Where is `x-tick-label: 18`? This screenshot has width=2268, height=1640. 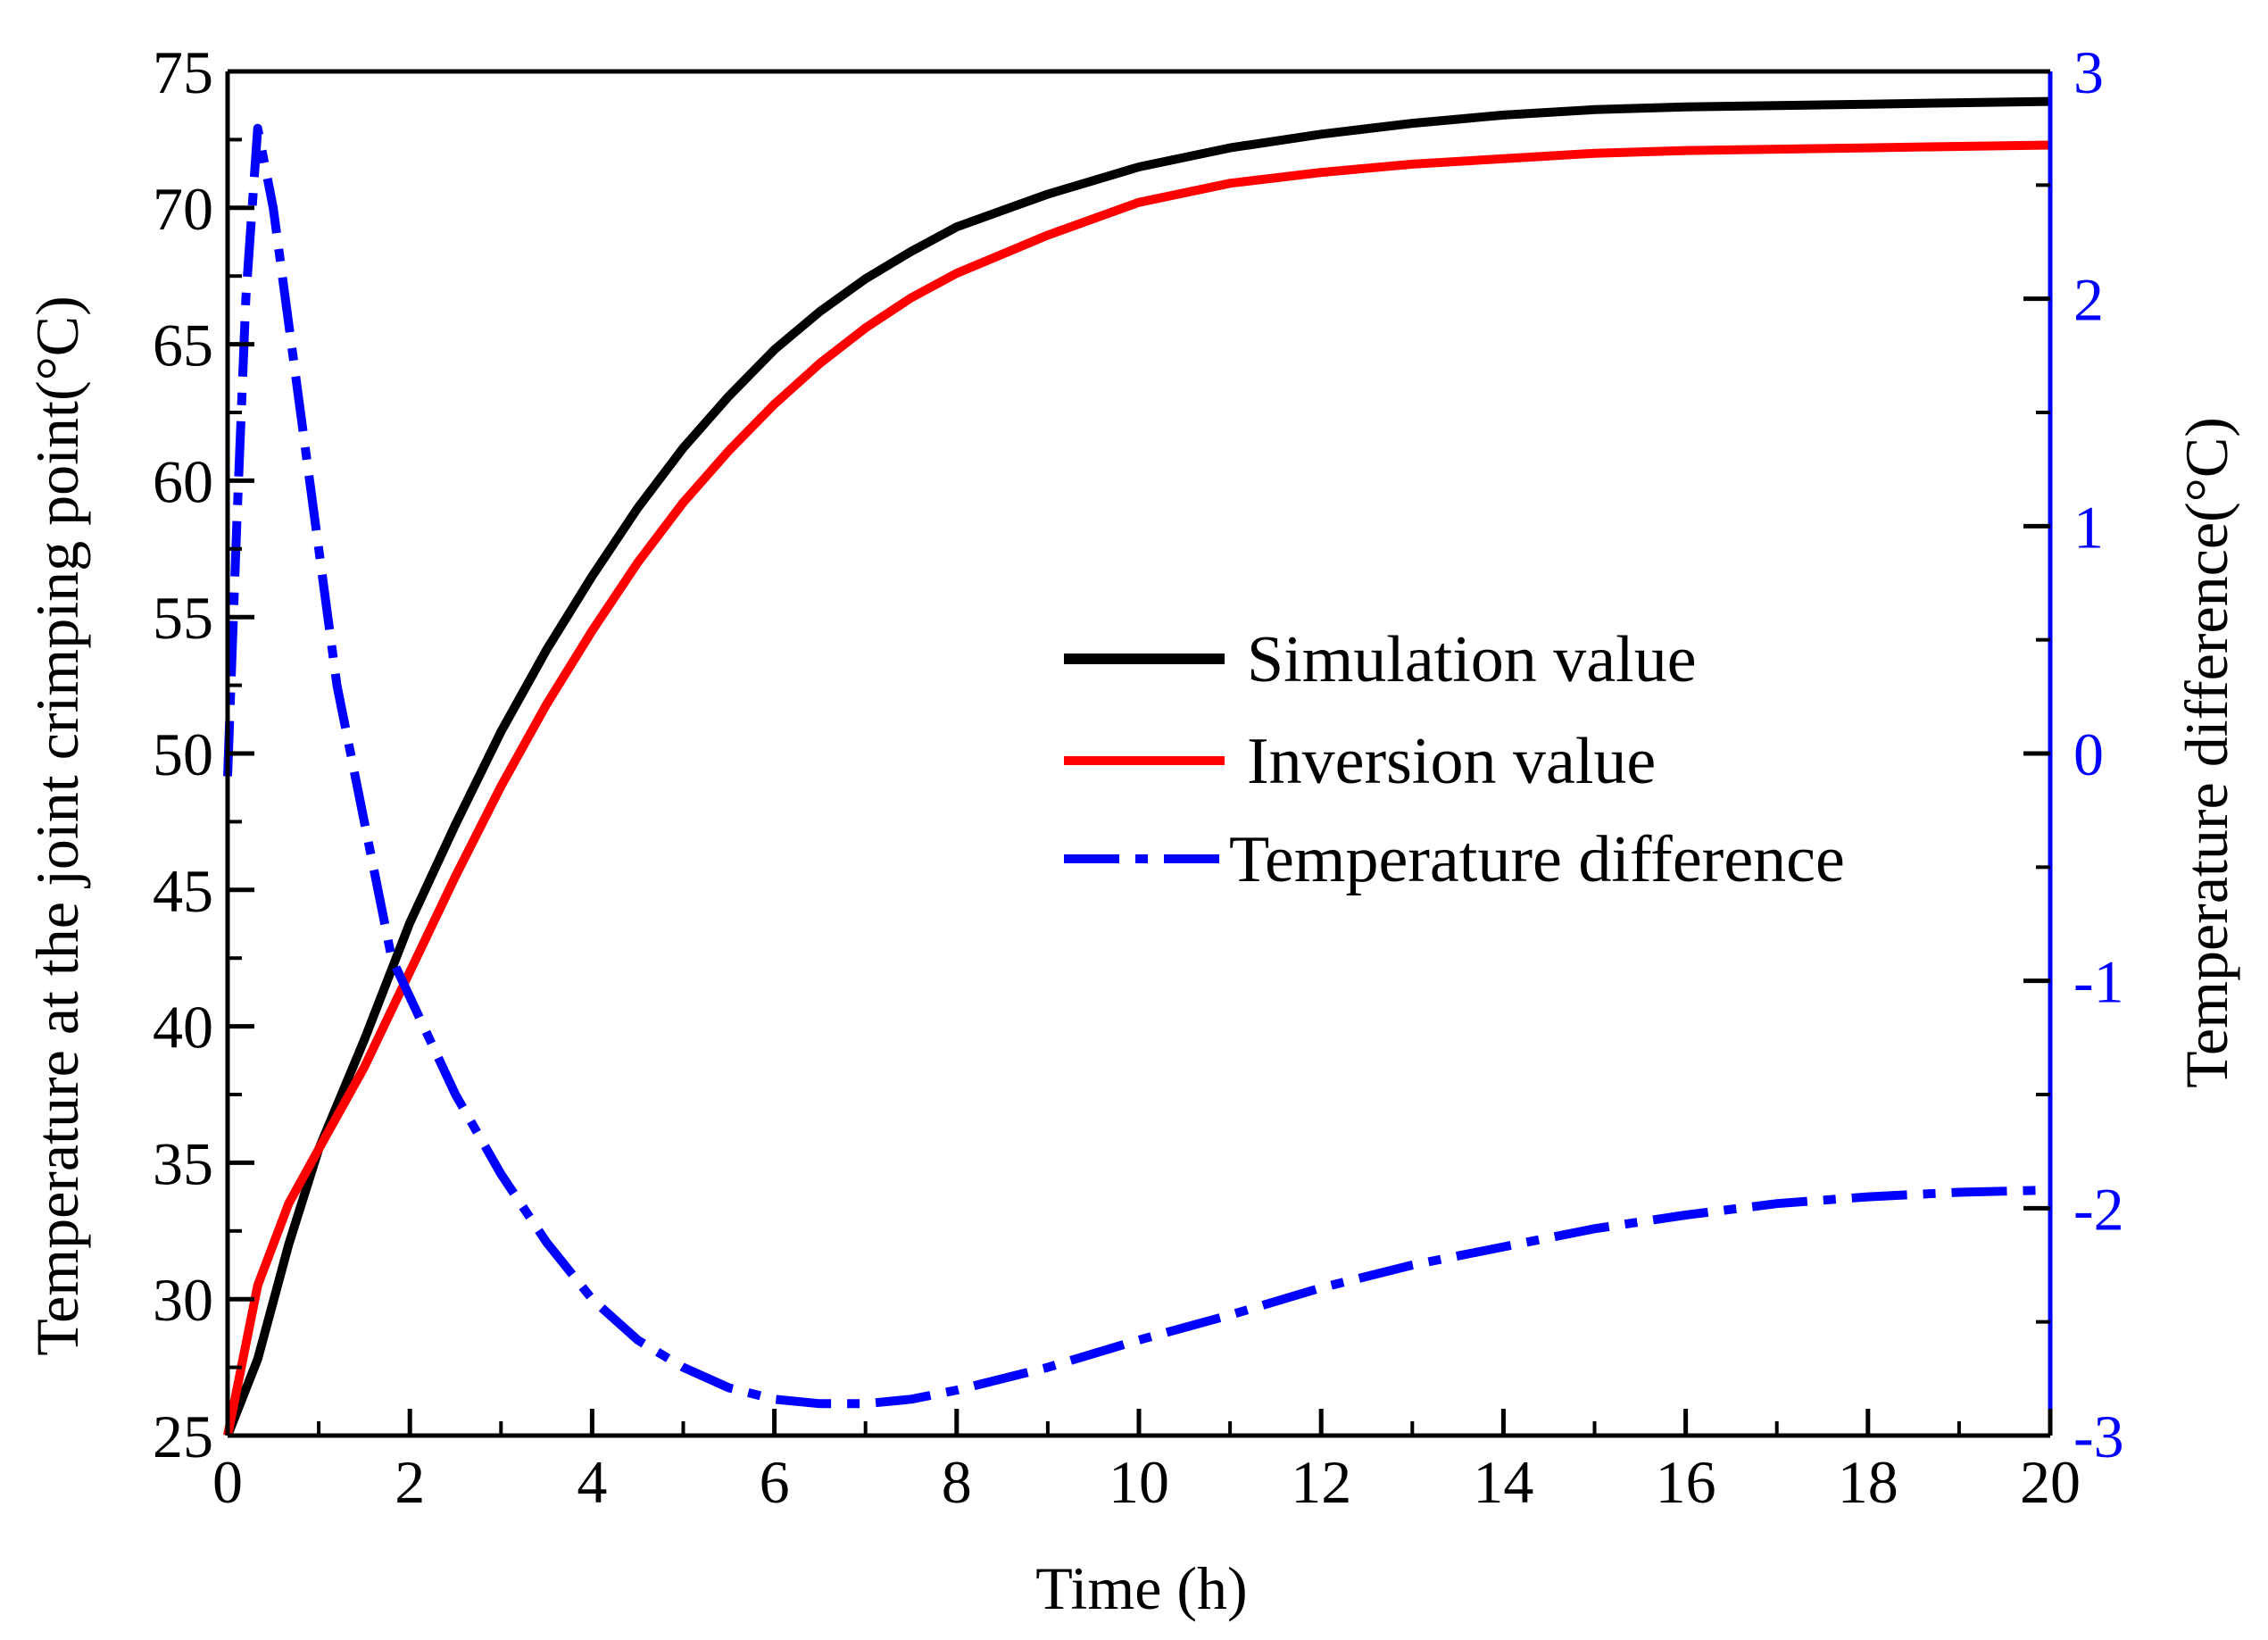 x-tick-label: 18 is located at coordinates (1868, 1482).